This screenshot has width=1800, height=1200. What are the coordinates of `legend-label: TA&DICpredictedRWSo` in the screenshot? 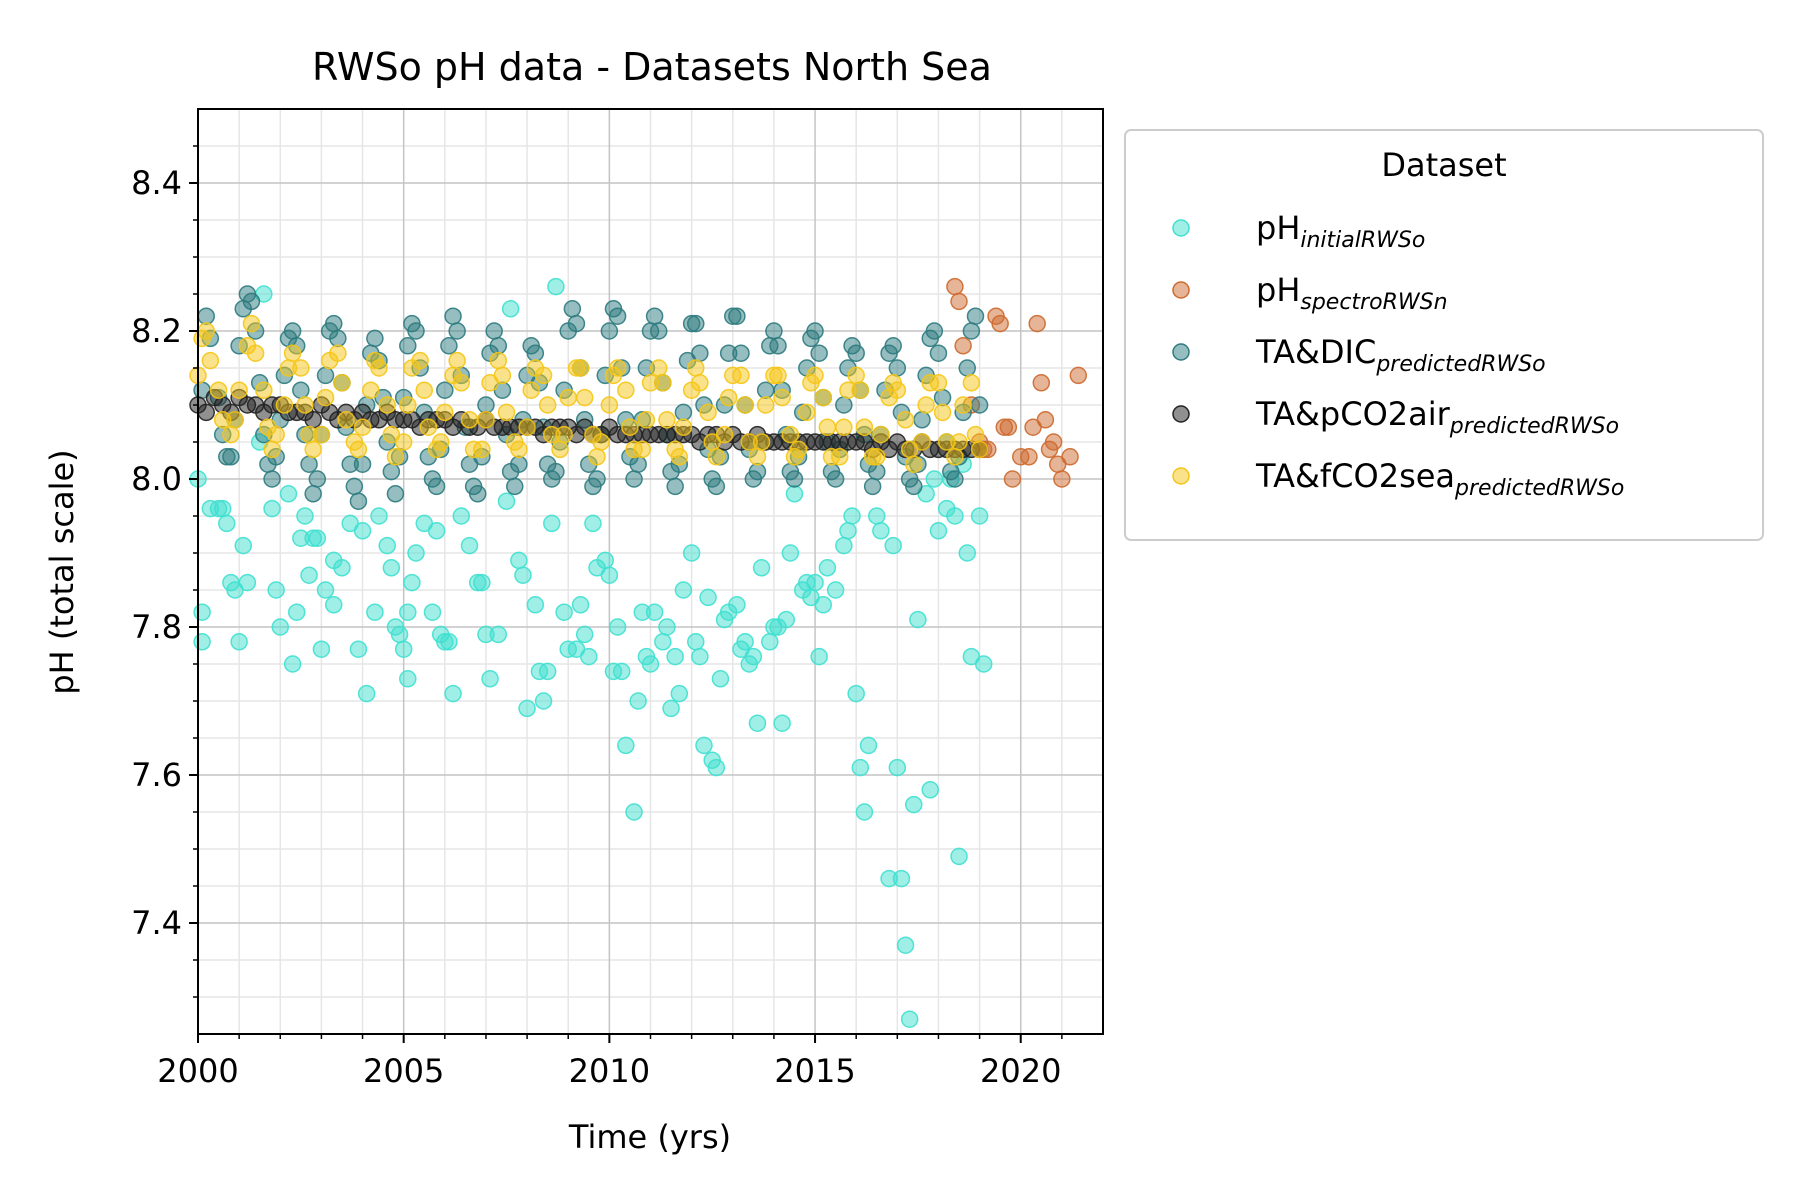 It's located at (1400, 355).